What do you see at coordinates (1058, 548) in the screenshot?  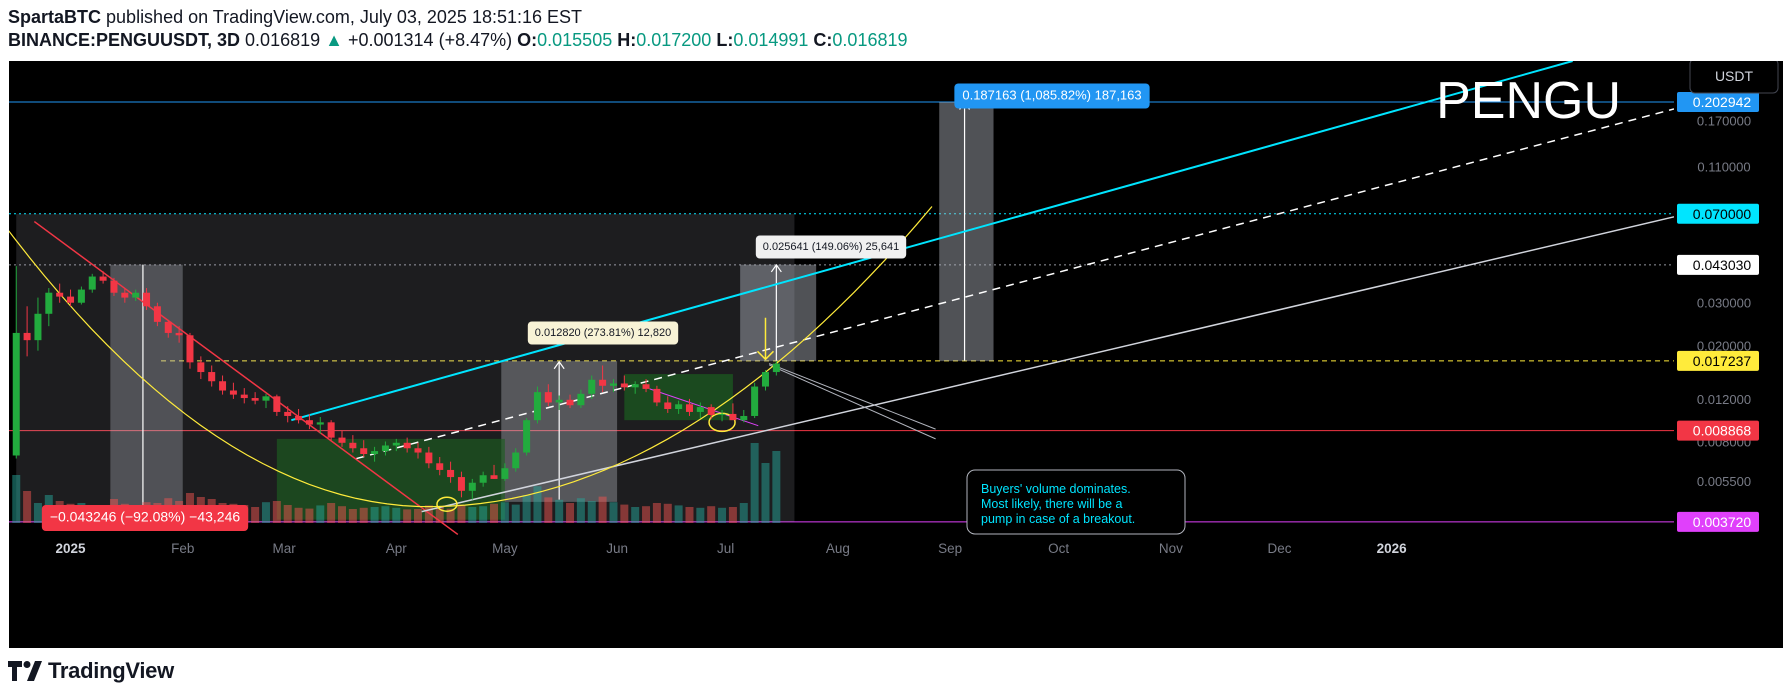 I see `time-tick-label: Oct` at bounding box center [1058, 548].